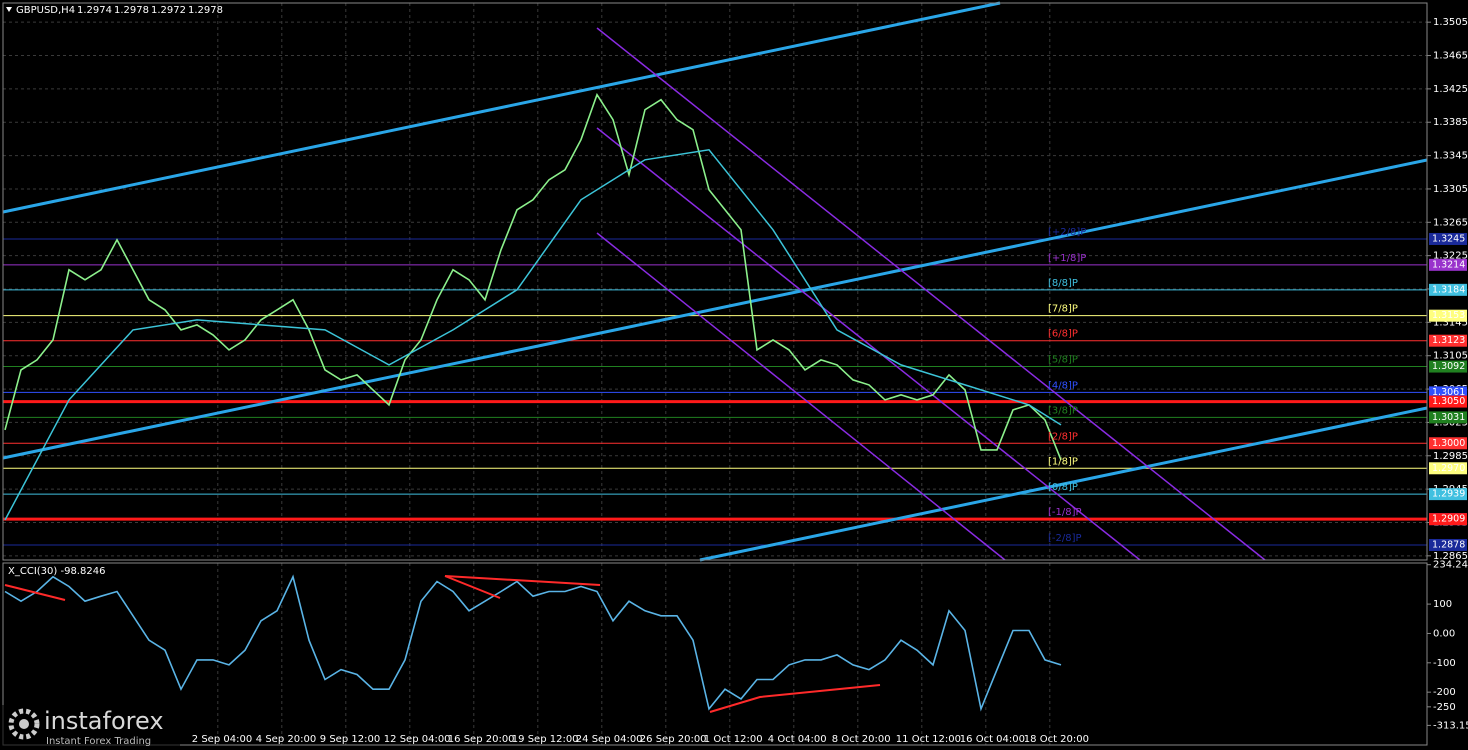  Describe the element at coordinates (1063, 461) in the screenshot. I see `level-tag: [1/8]P` at that location.